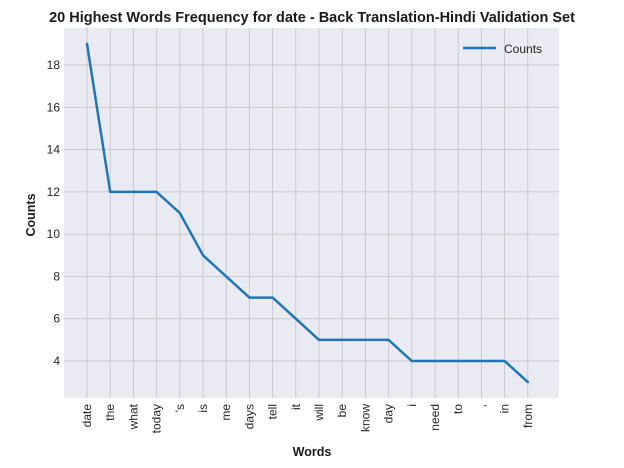  Describe the element at coordinates (312, 452) in the screenshot. I see `x-axis-label: Words` at that location.